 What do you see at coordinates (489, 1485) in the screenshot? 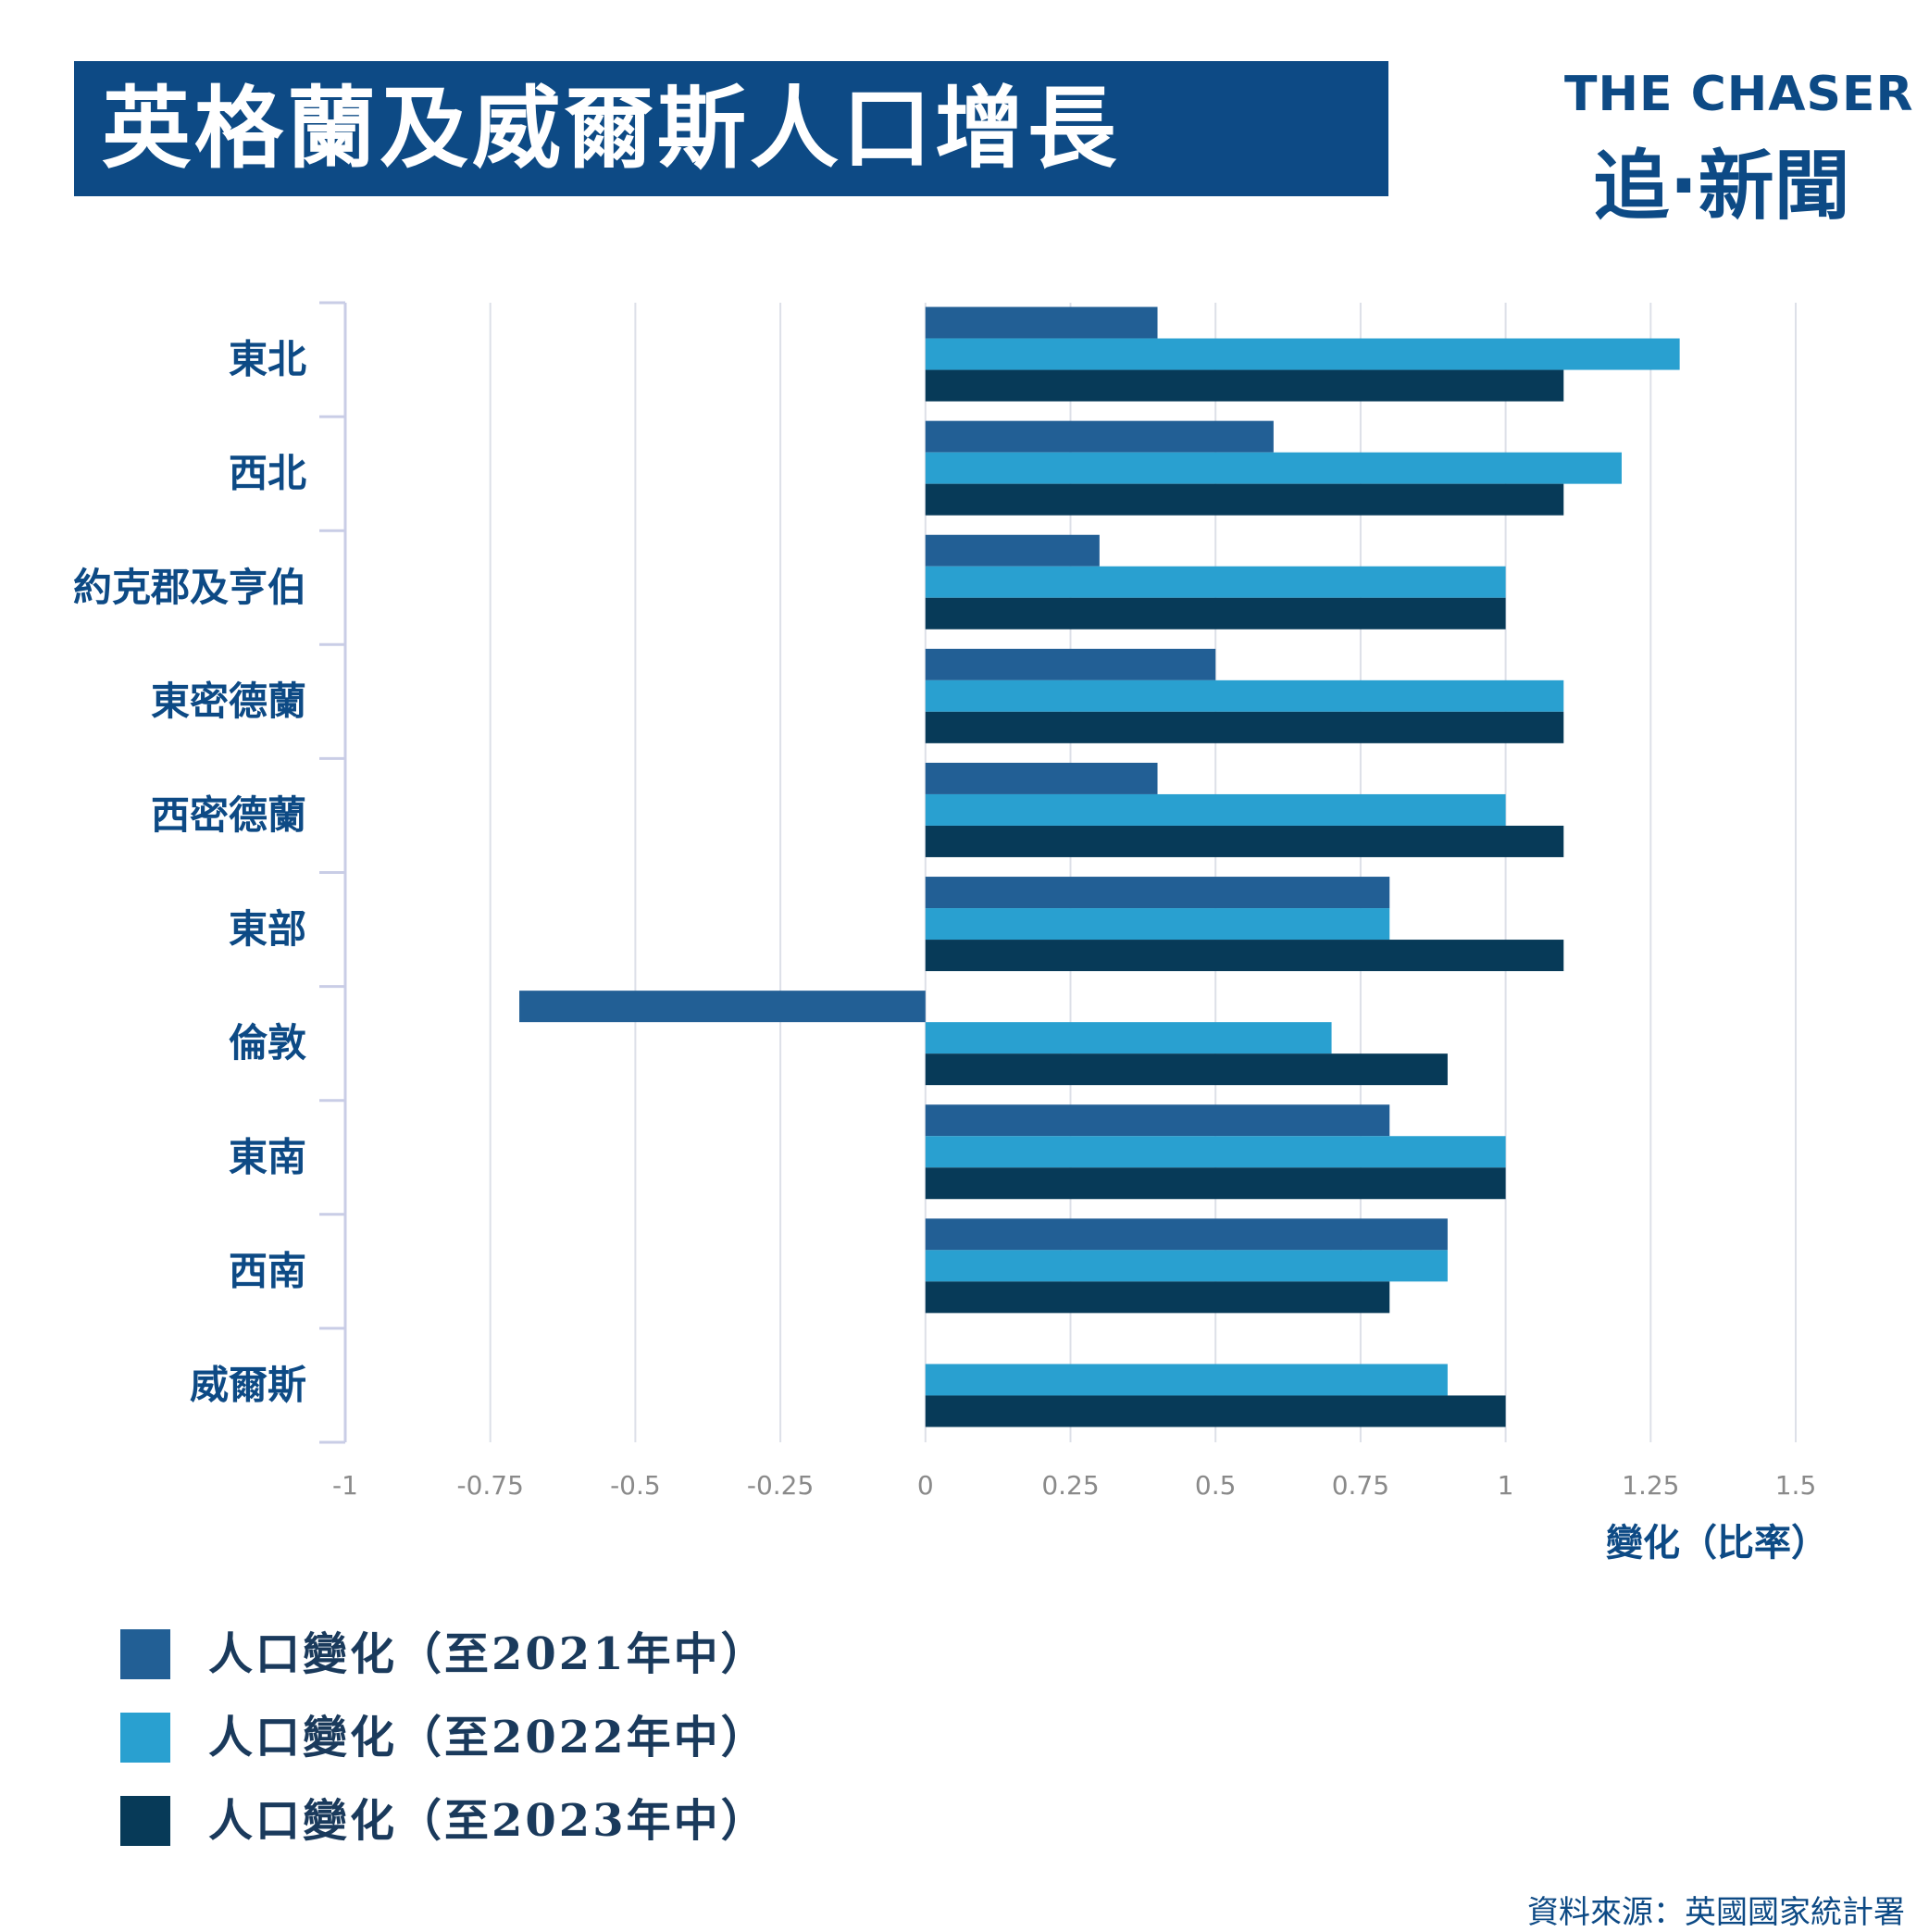
I see `x-tick-label: -0.75` at bounding box center [489, 1485].